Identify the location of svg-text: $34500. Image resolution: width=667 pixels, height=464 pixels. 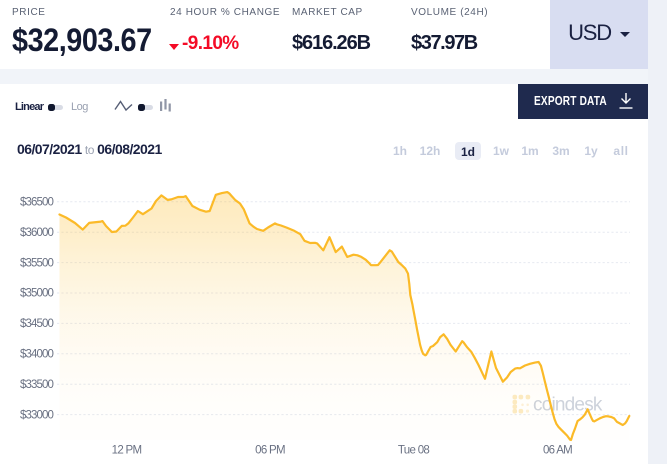
(36, 324).